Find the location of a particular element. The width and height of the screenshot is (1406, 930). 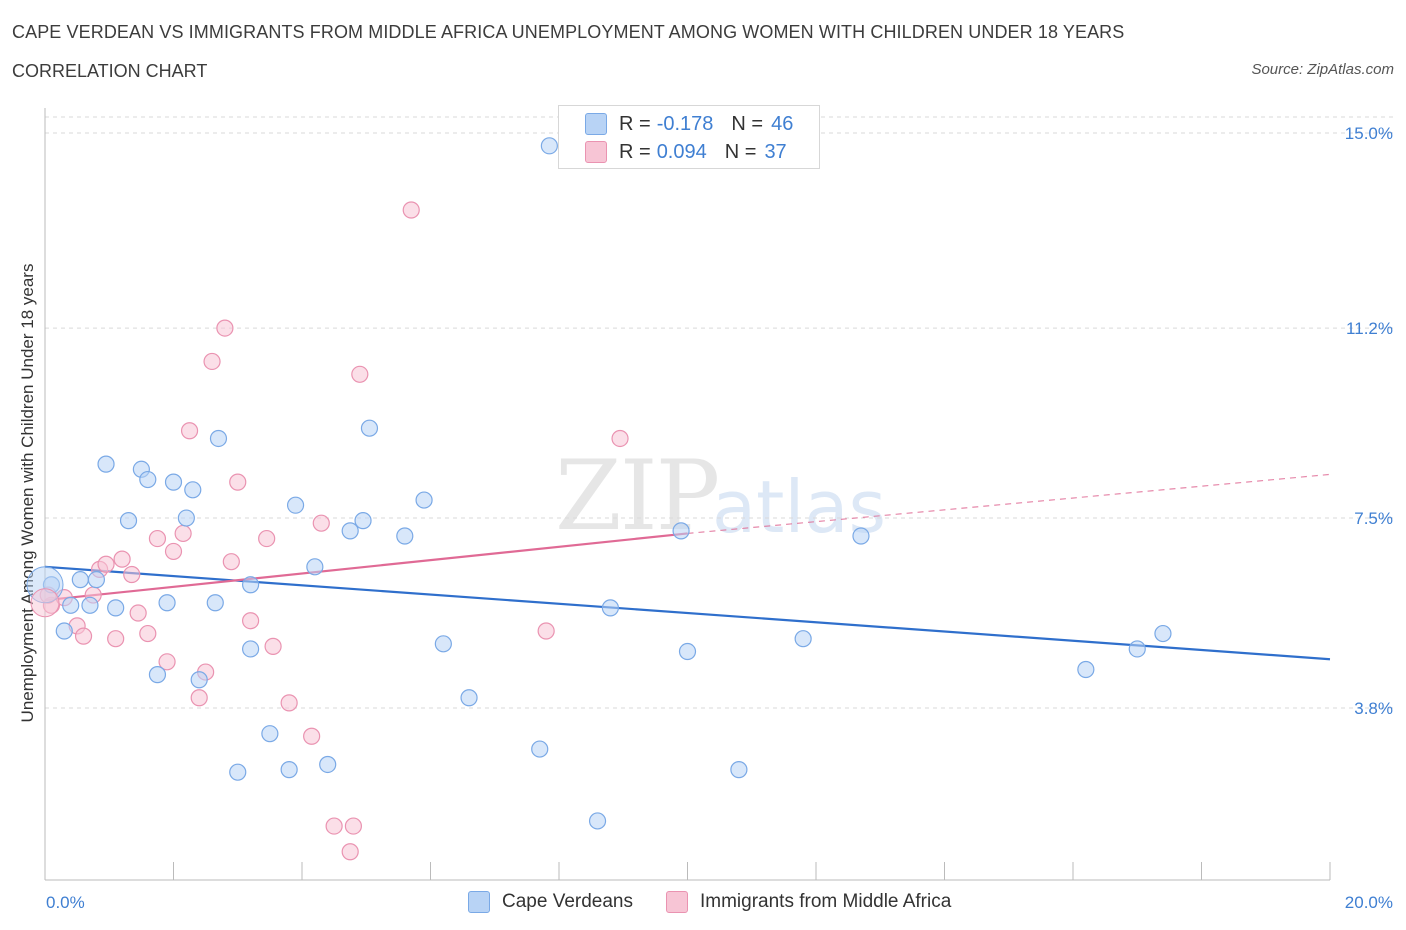

chart-subtitle: CORRELATION CHART is located at coordinates (110, 71).